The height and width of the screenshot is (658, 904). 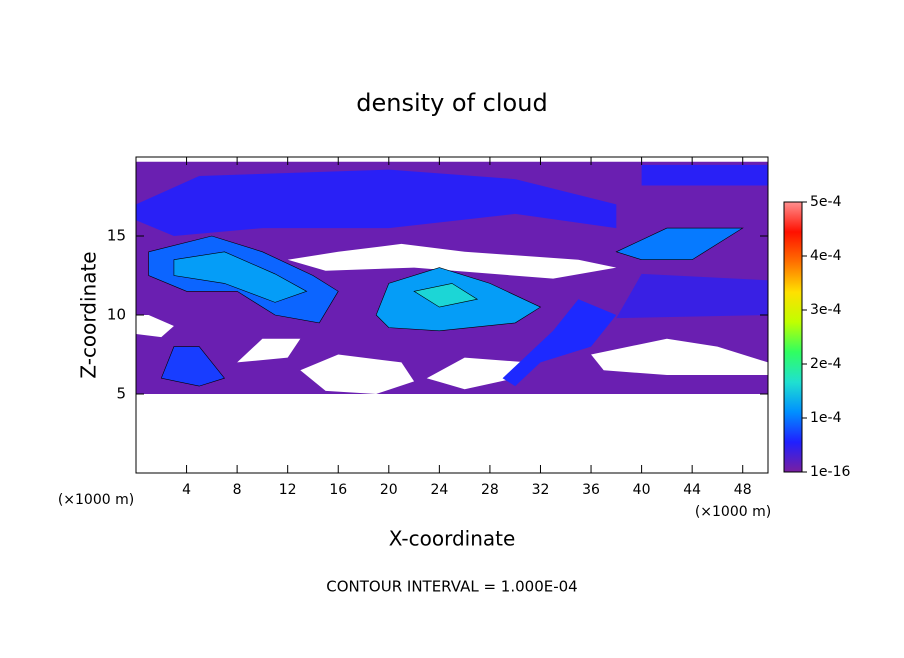 What do you see at coordinates (439, 490) in the screenshot?
I see `x-tick-label: 24` at bounding box center [439, 490].